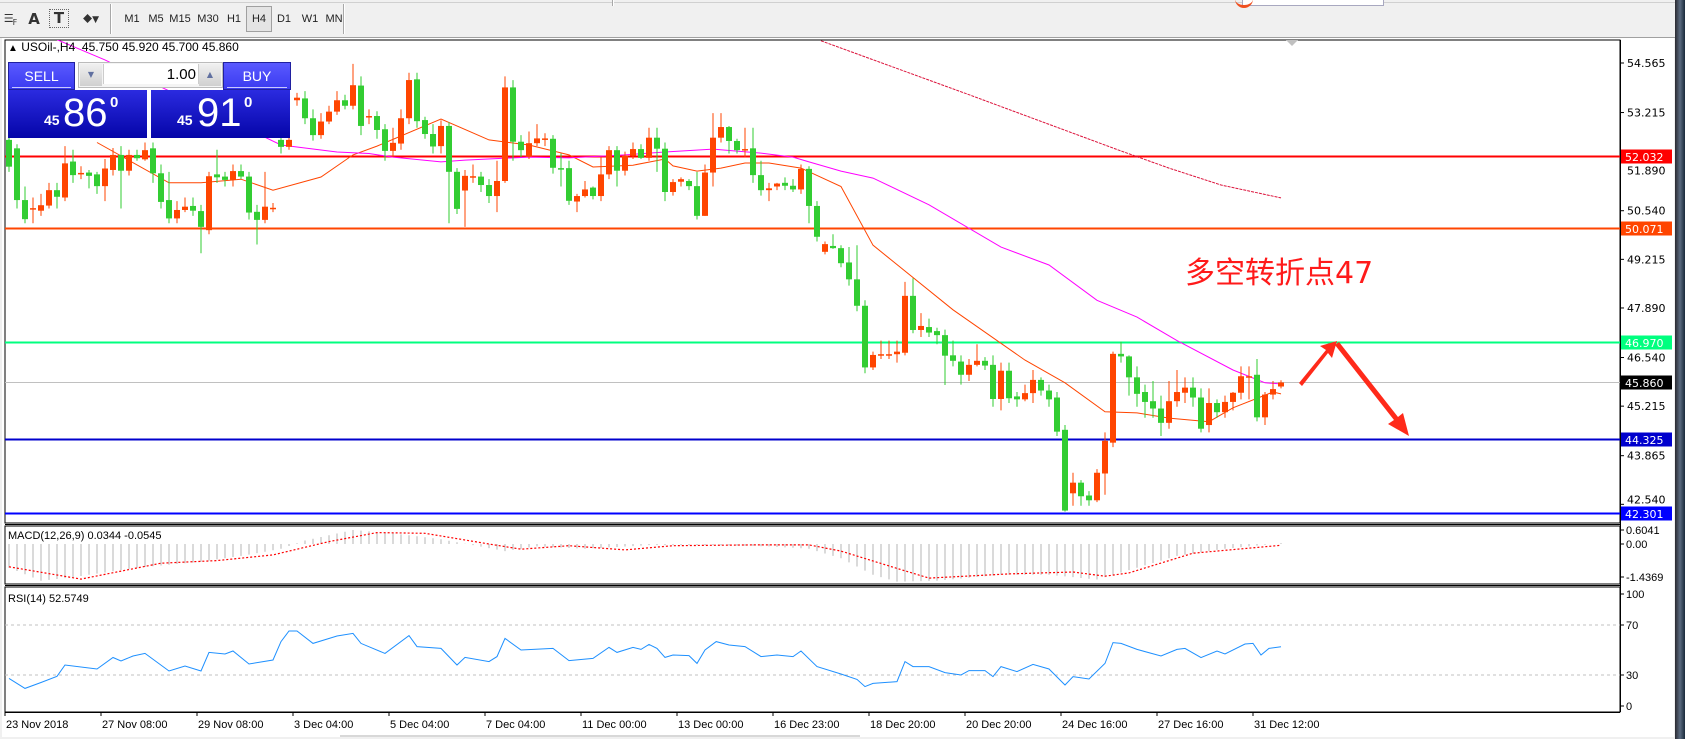  What do you see at coordinates (613, 3) in the screenshot?
I see `toolbar-separator` at bounding box center [613, 3].